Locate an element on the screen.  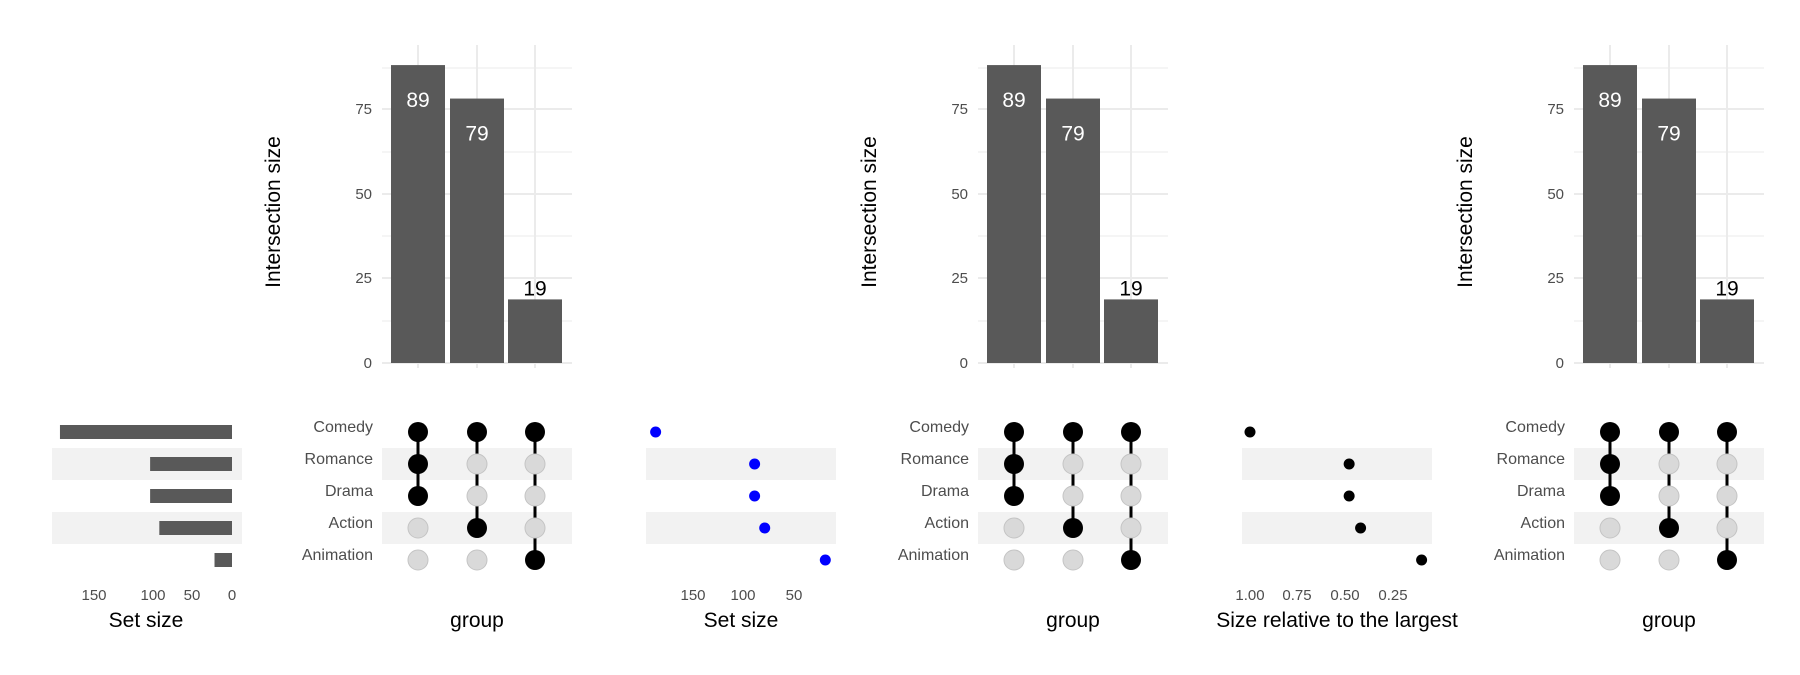
x-tick-label: 0.25 is located at coordinates (1392, 595).